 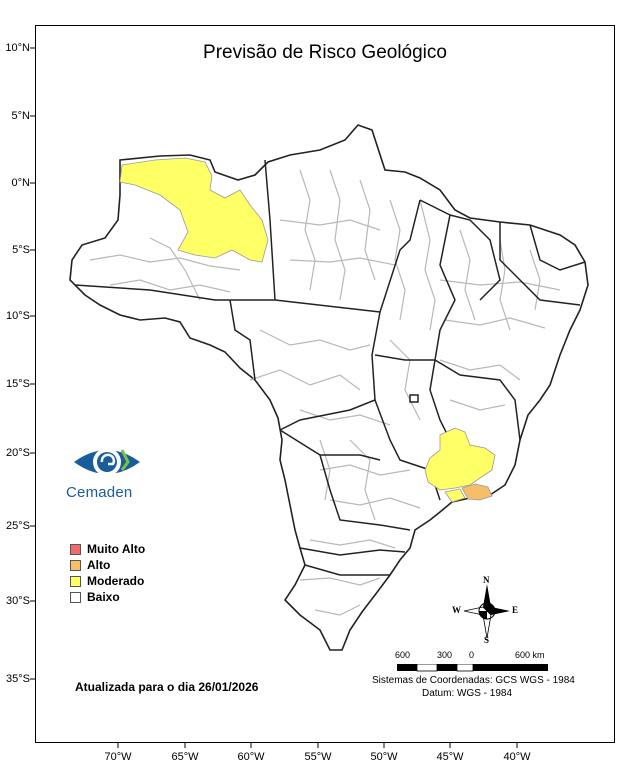 I want to click on coordinate-system: Sistemas de Coordenadas: GCS WGS - 1984, so click(x=473, y=680).